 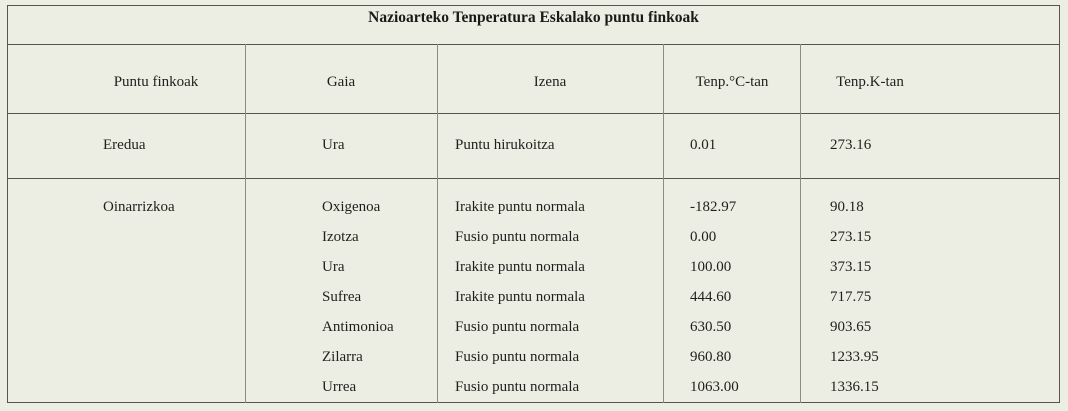 I want to click on cell: 1336.15, so click(x=854, y=387).